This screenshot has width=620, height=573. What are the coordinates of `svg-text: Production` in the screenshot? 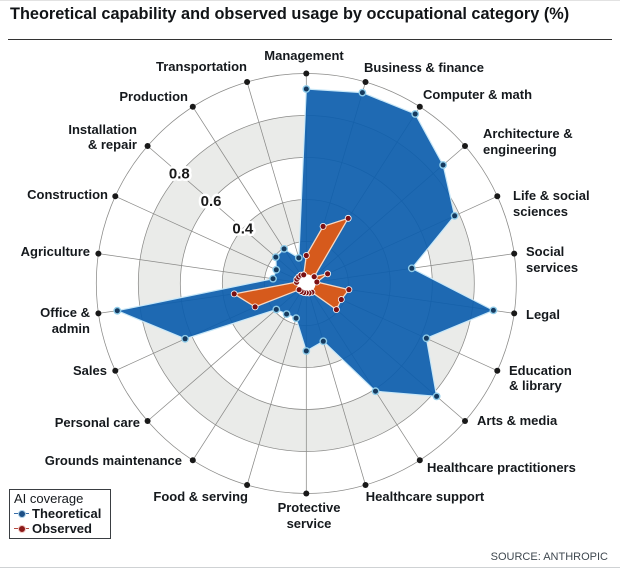 It's located at (153, 96).